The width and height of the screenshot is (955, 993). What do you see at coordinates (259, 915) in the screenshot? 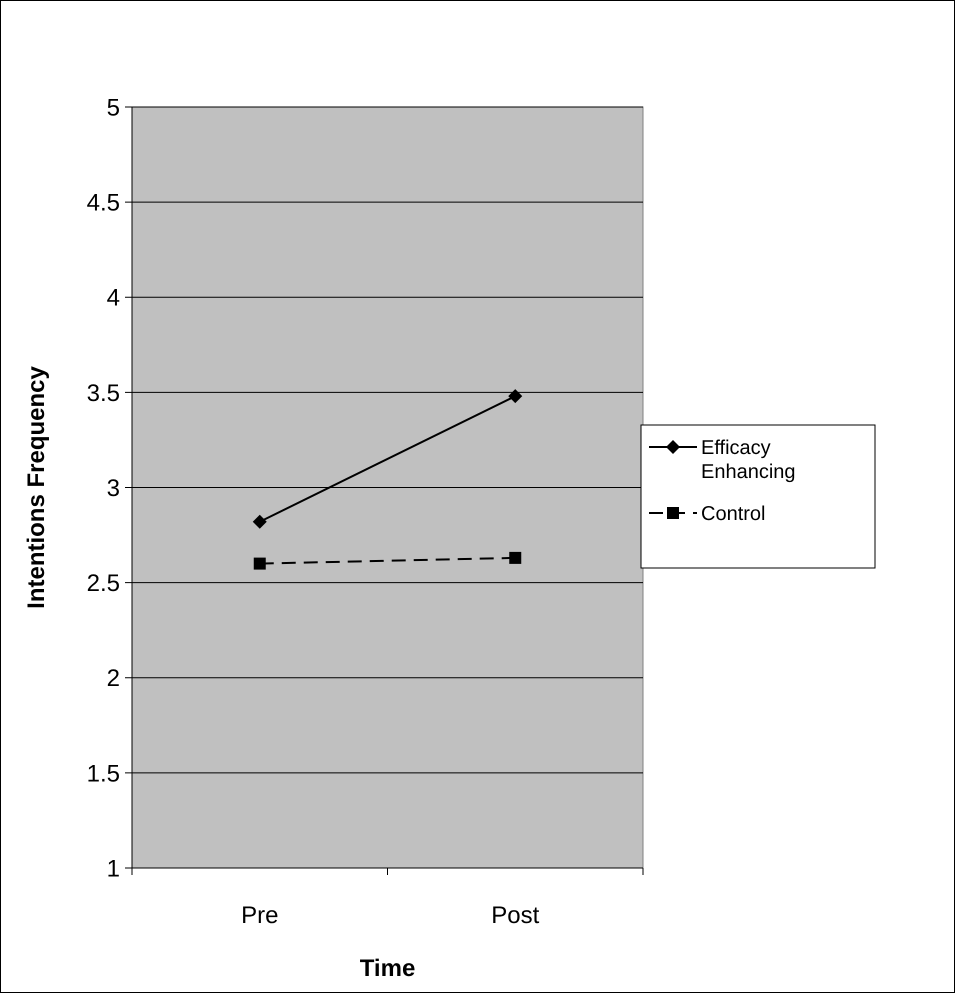
I see `x-tick-label: Pre` at bounding box center [259, 915].